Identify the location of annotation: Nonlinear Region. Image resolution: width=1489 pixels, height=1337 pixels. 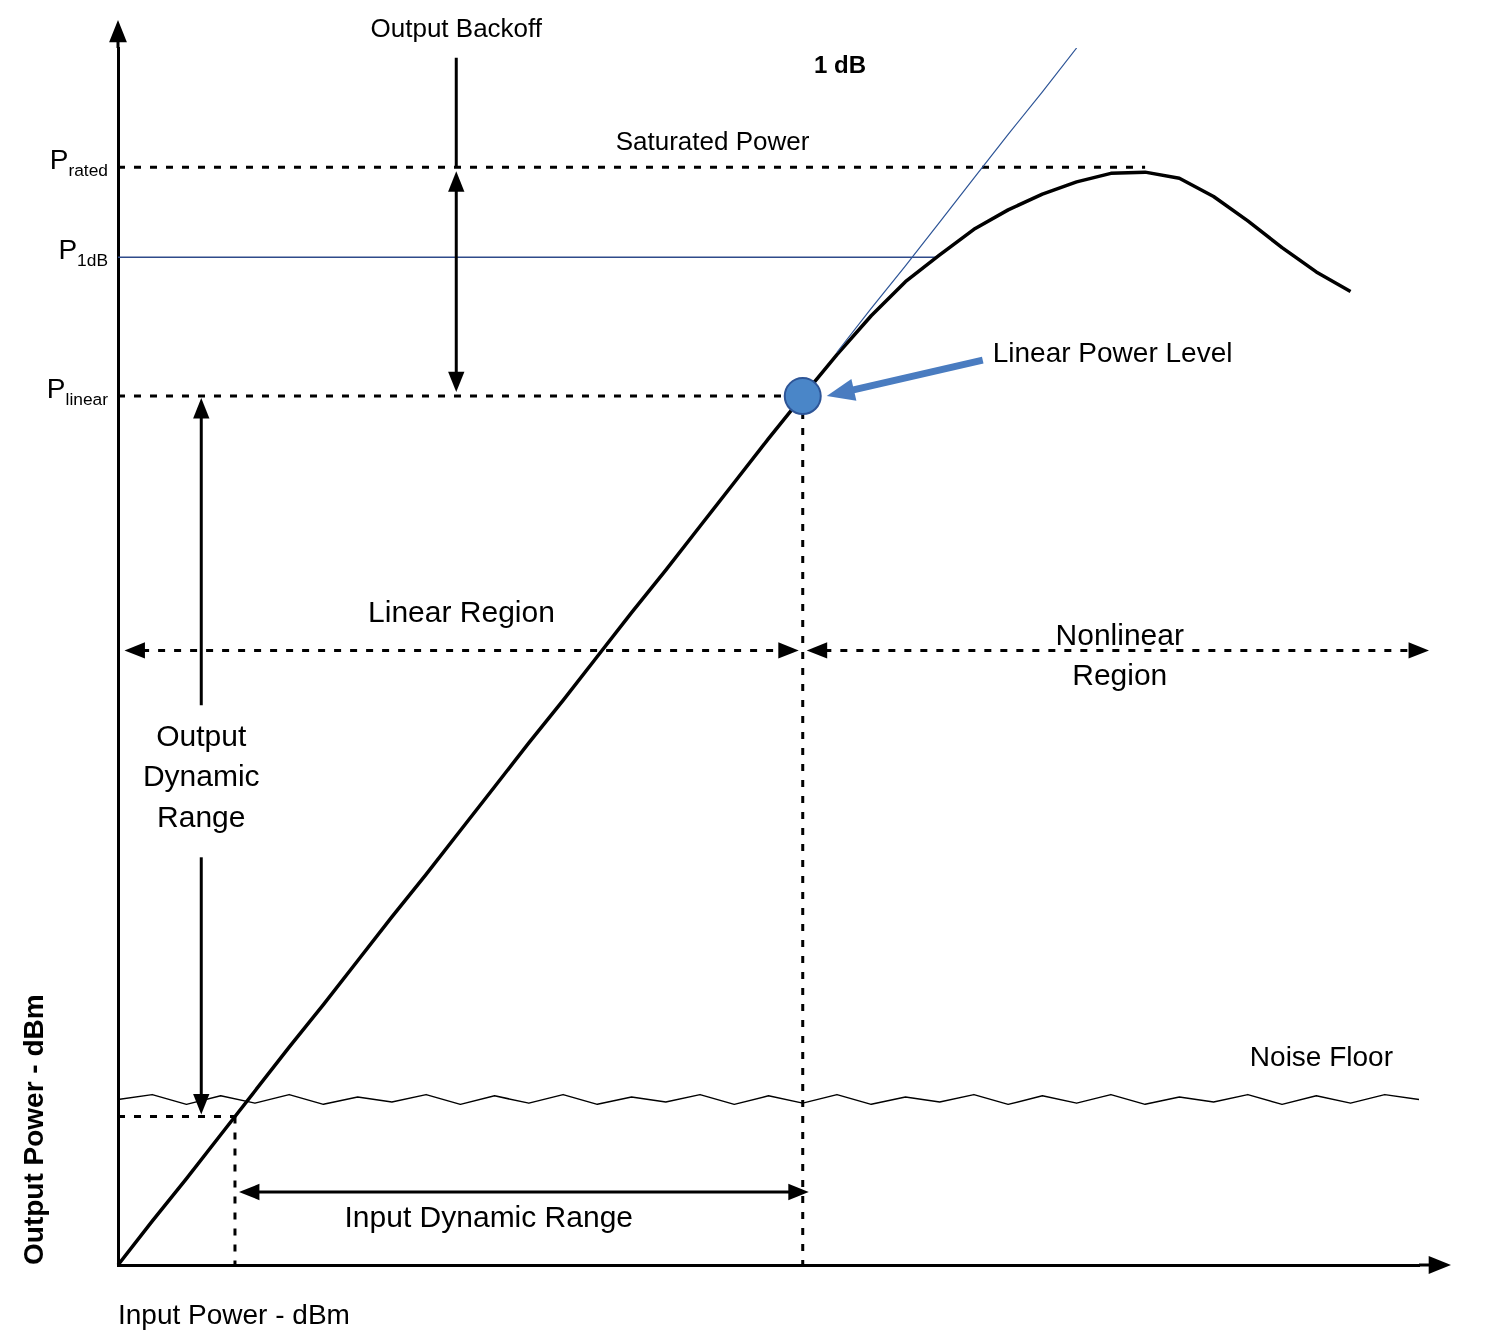
(1119, 654).